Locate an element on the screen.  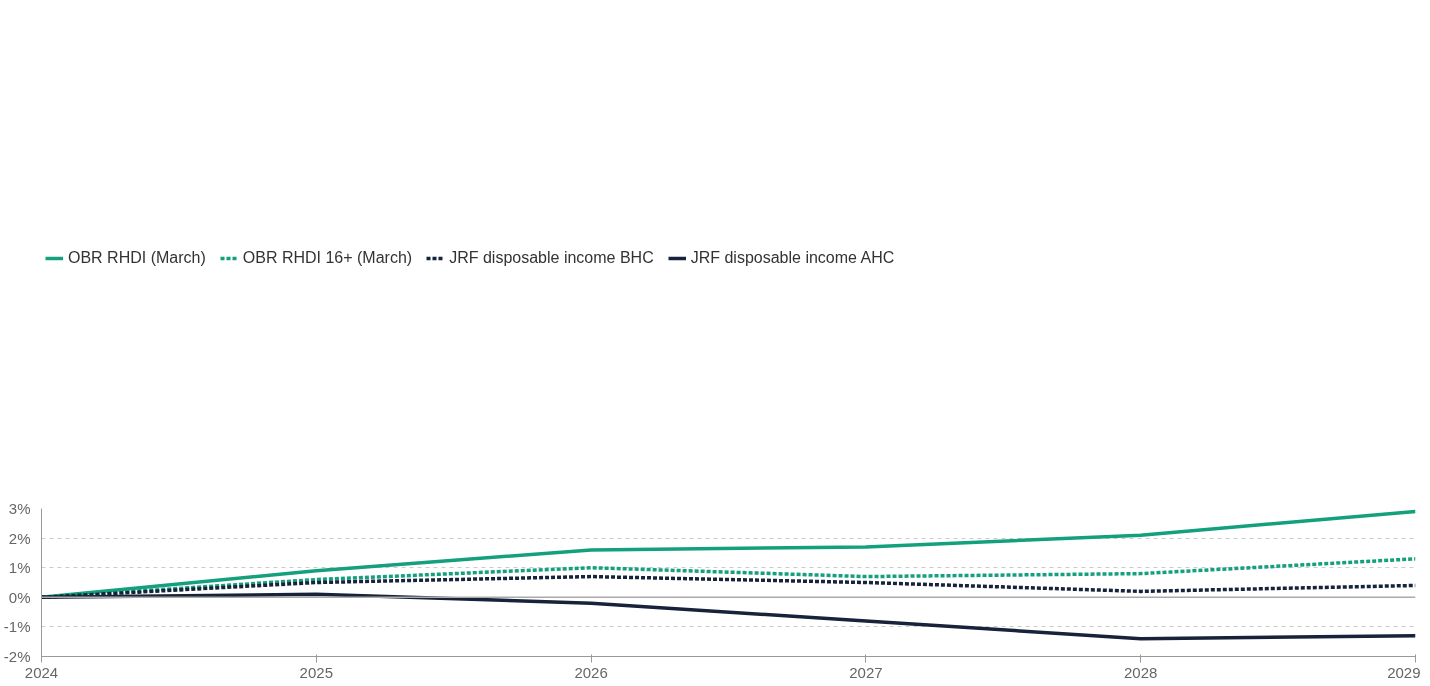
y-tick-label: -2% is located at coordinates (17, 656).